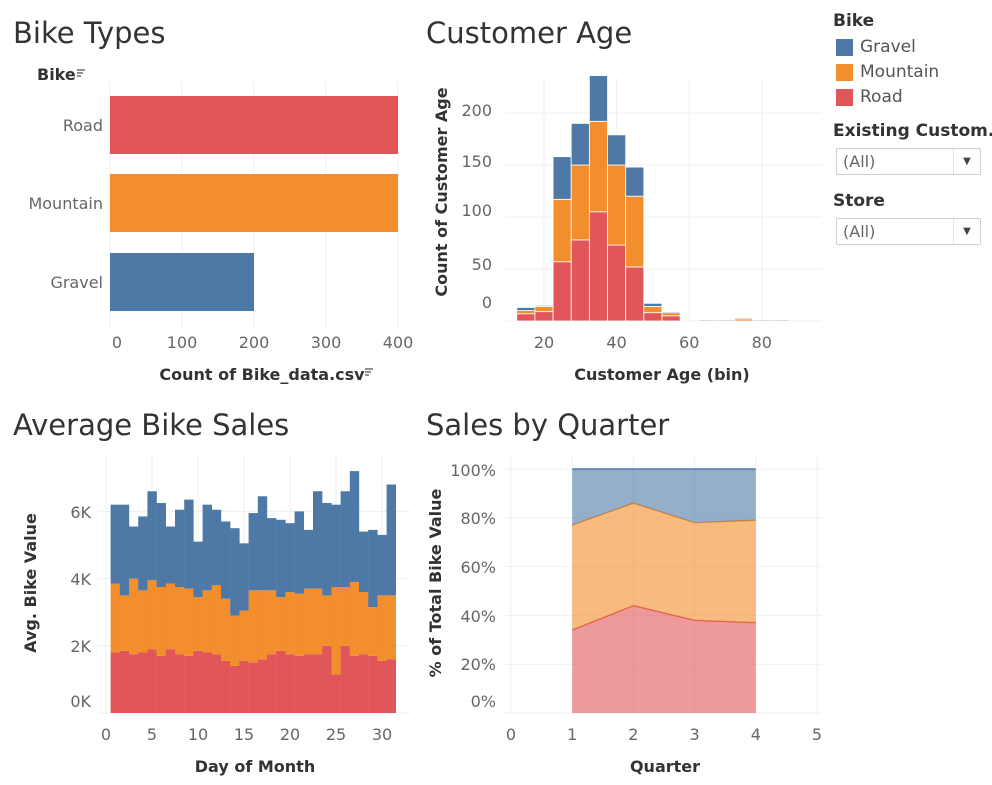  What do you see at coordinates (869, 97) in the screenshot?
I see `legend-item-road: Road` at bounding box center [869, 97].